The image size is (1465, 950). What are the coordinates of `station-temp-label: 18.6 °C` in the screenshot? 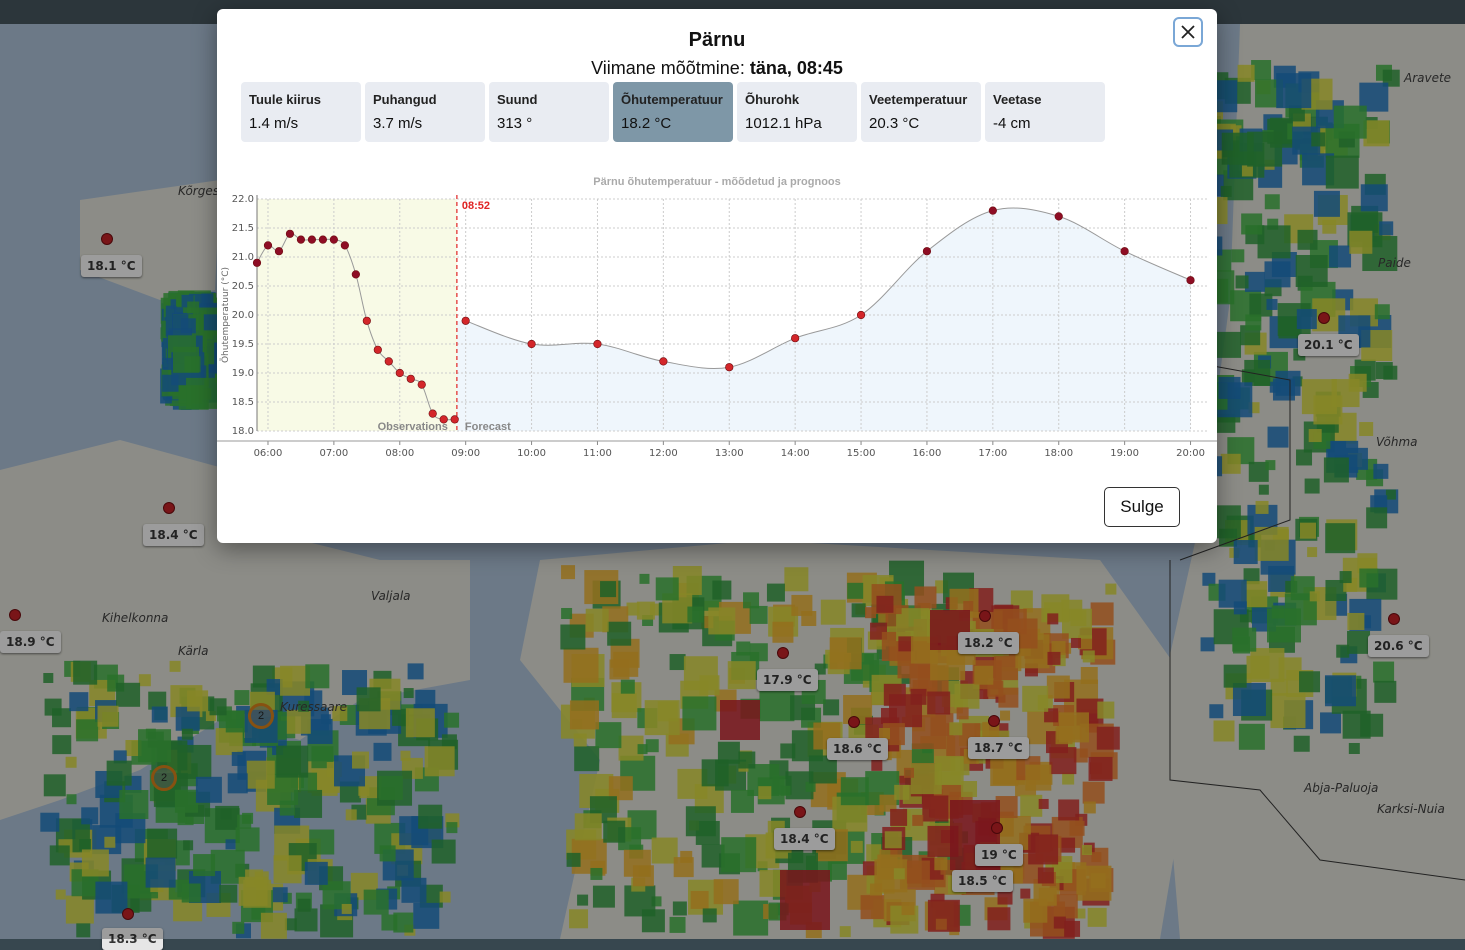 It's located at (857, 749).